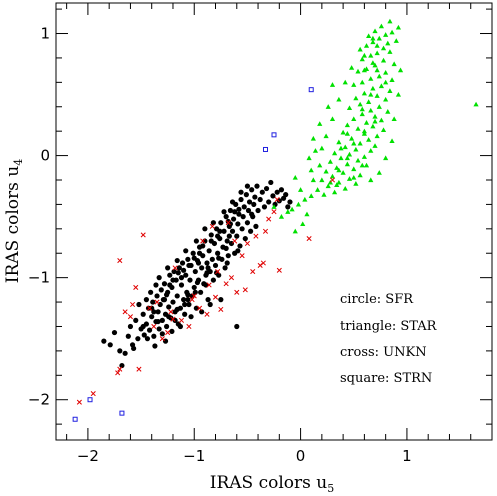  What do you see at coordinates (377, 299) in the screenshot?
I see `legend-item-sfr: circle: SFR` at bounding box center [377, 299].